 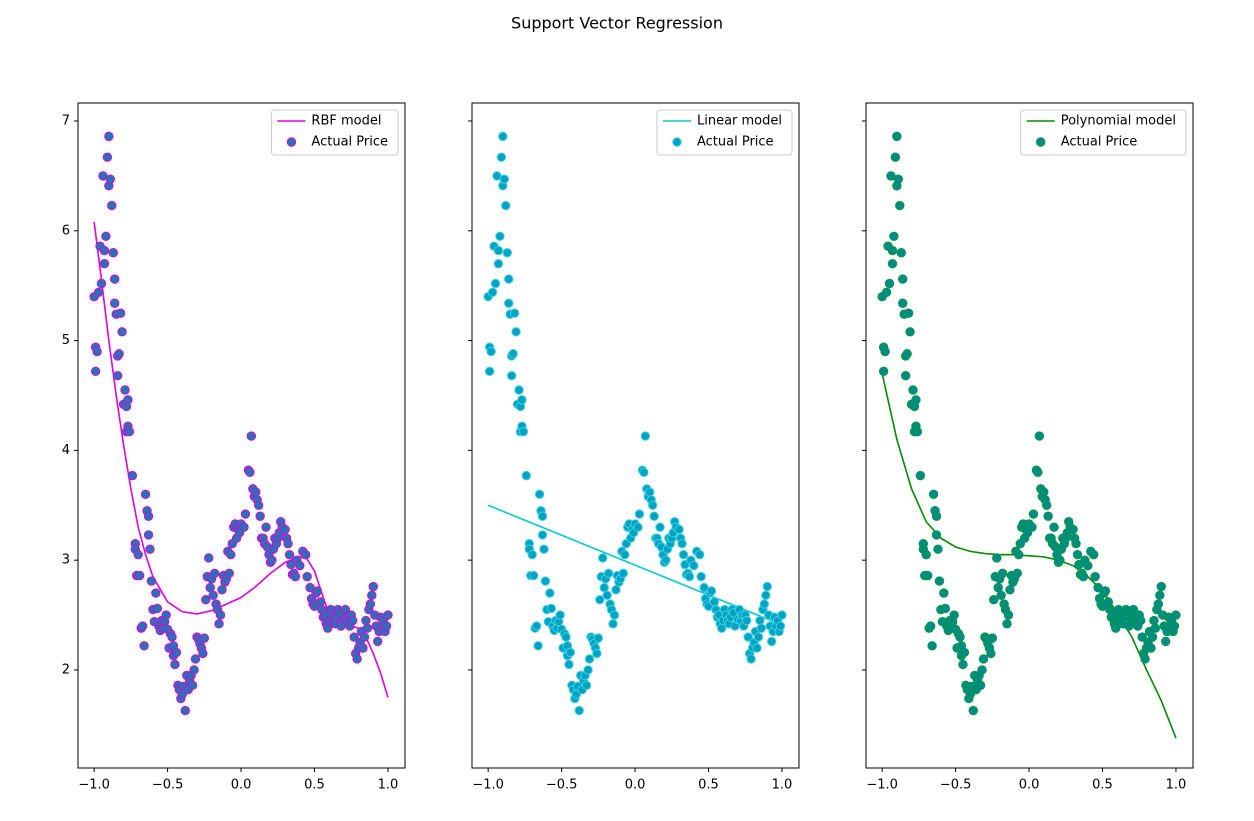 What do you see at coordinates (782, 785) in the screenshot?
I see `x-tick-label: 1.0` at bounding box center [782, 785].